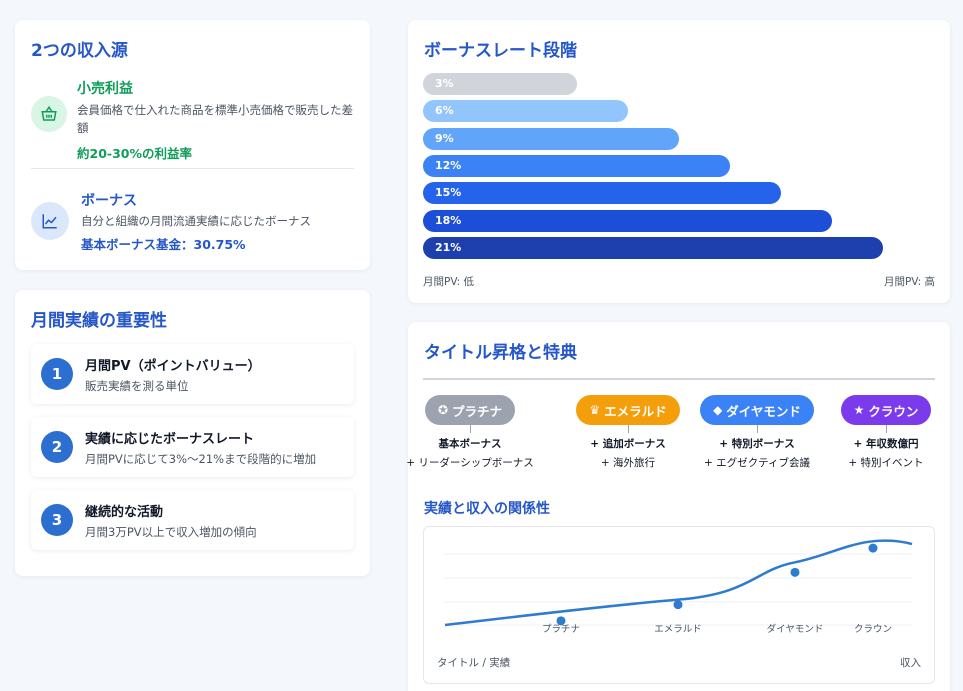  What do you see at coordinates (678, 629) in the screenshot?
I see `x-tick-label: エメラルド` at bounding box center [678, 629].